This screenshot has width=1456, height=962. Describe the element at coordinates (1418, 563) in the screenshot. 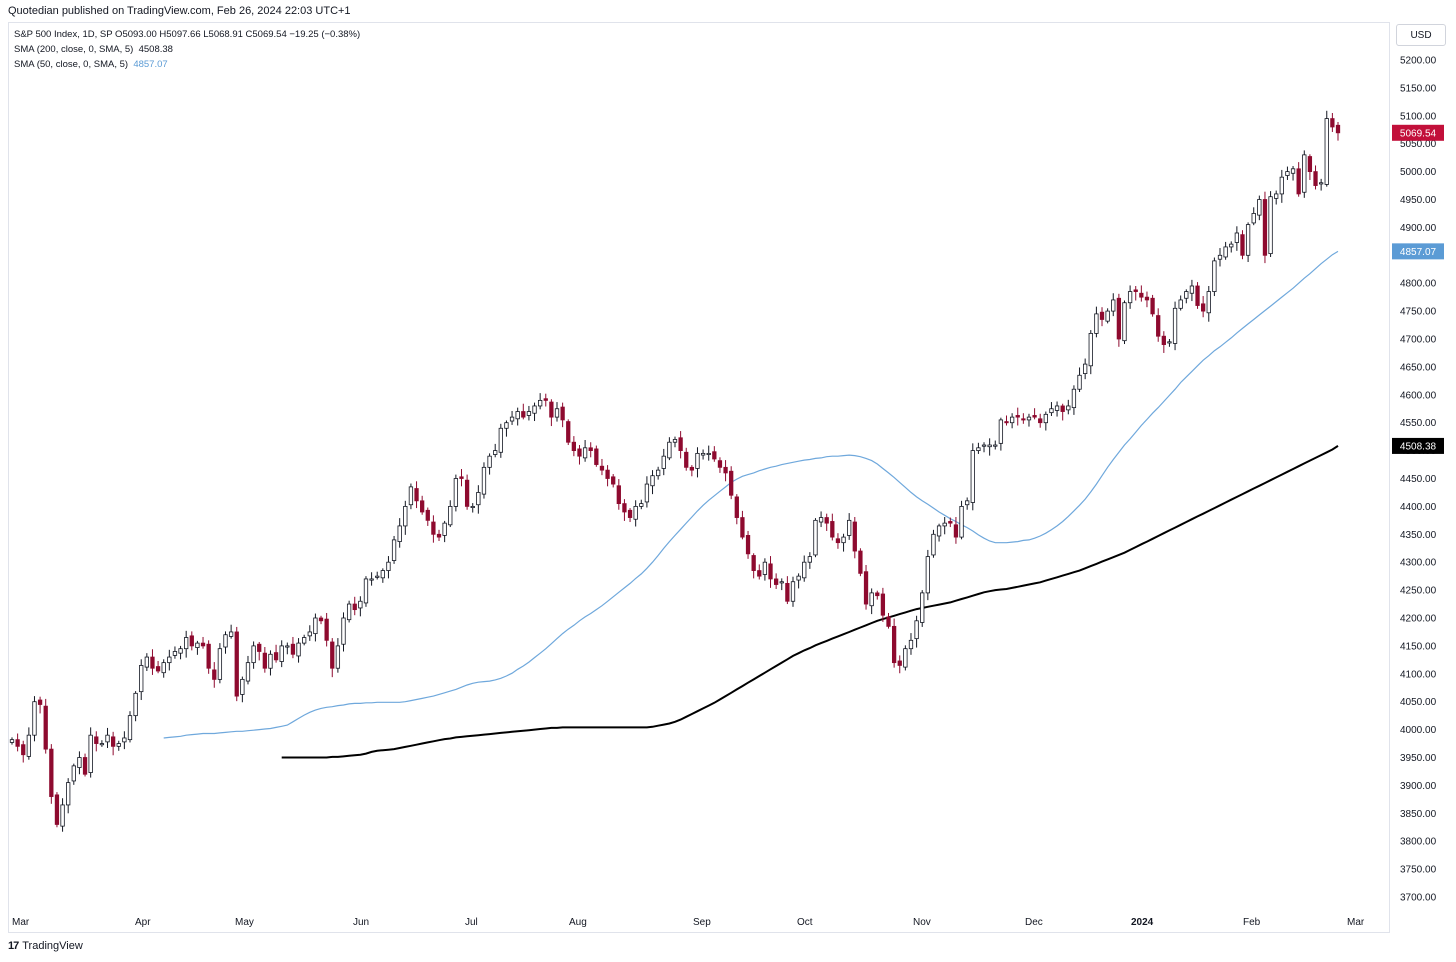

I see `y-tick-label: 4300.00` at that location.